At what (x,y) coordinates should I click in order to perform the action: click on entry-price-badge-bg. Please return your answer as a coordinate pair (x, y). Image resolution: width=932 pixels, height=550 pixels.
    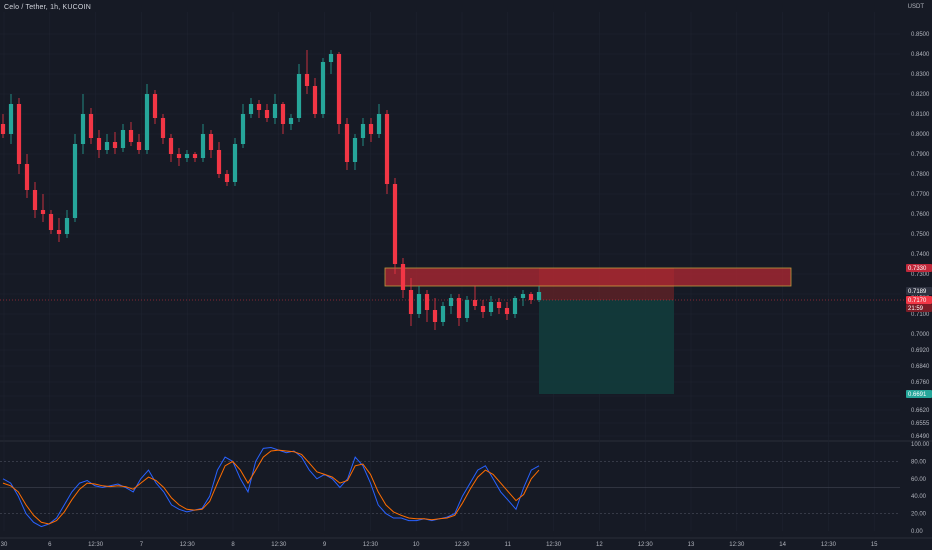
    Looking at the image, I should click on (919, 291).